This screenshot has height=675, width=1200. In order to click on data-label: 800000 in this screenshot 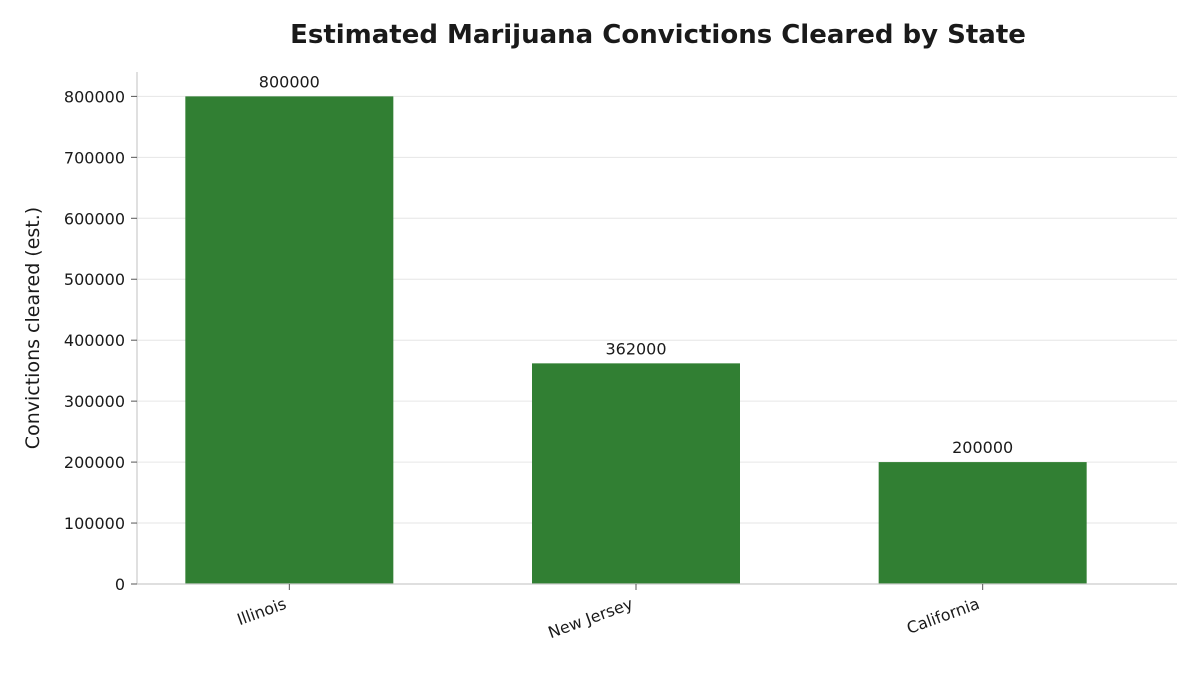, I will do `click(289, 81)`.